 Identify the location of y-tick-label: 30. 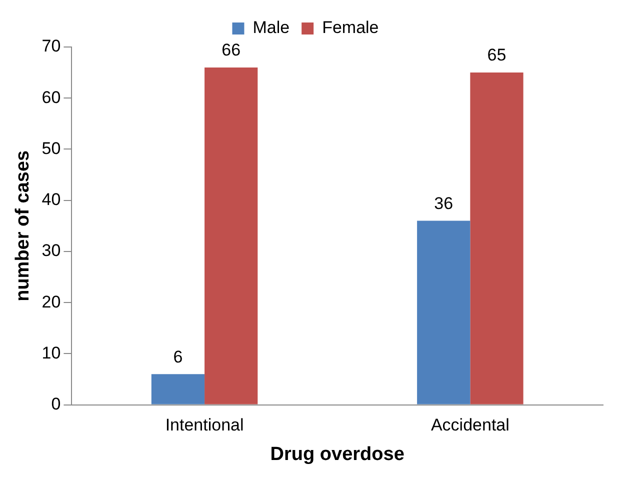
(51, 250).